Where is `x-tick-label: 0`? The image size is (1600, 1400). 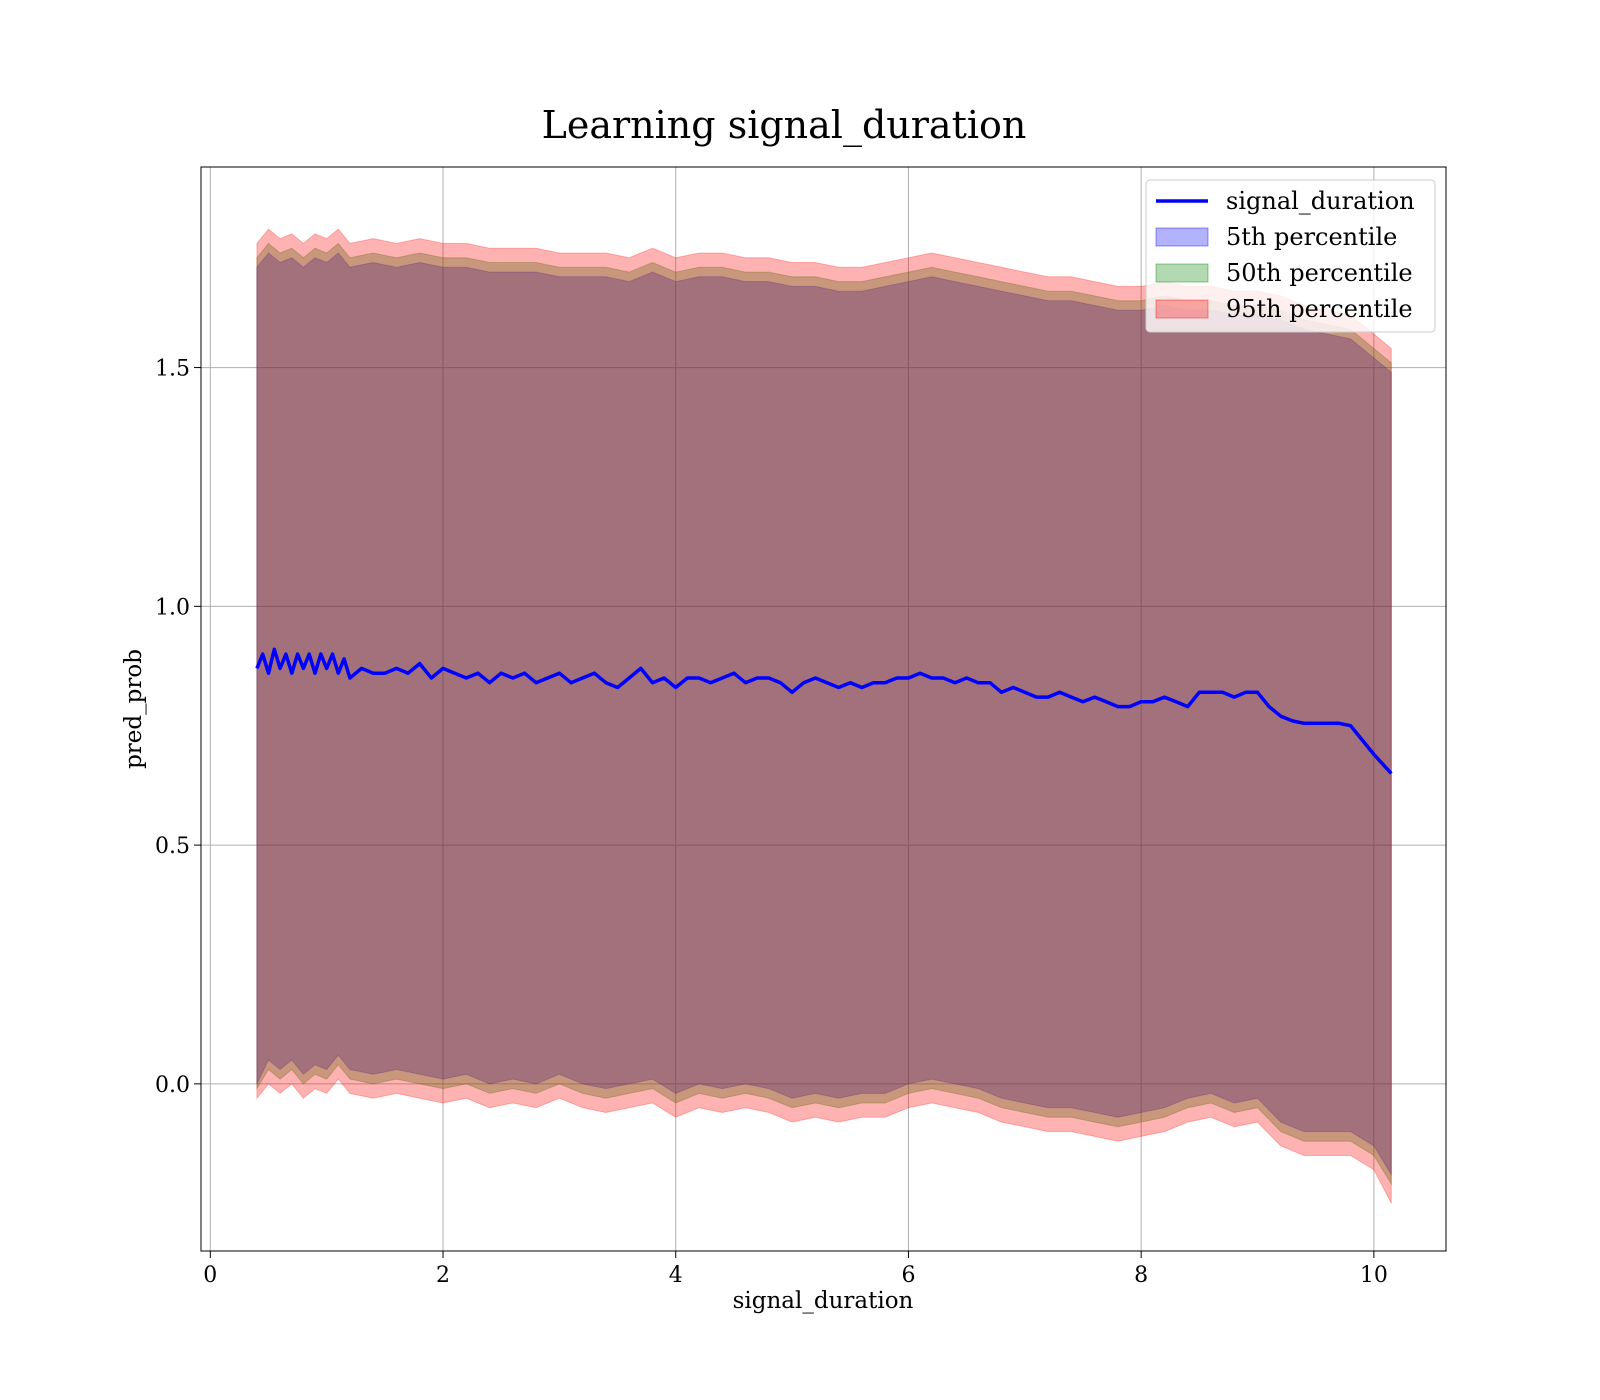
x-tick-label: 0 is located at coordinates (210, 1275).